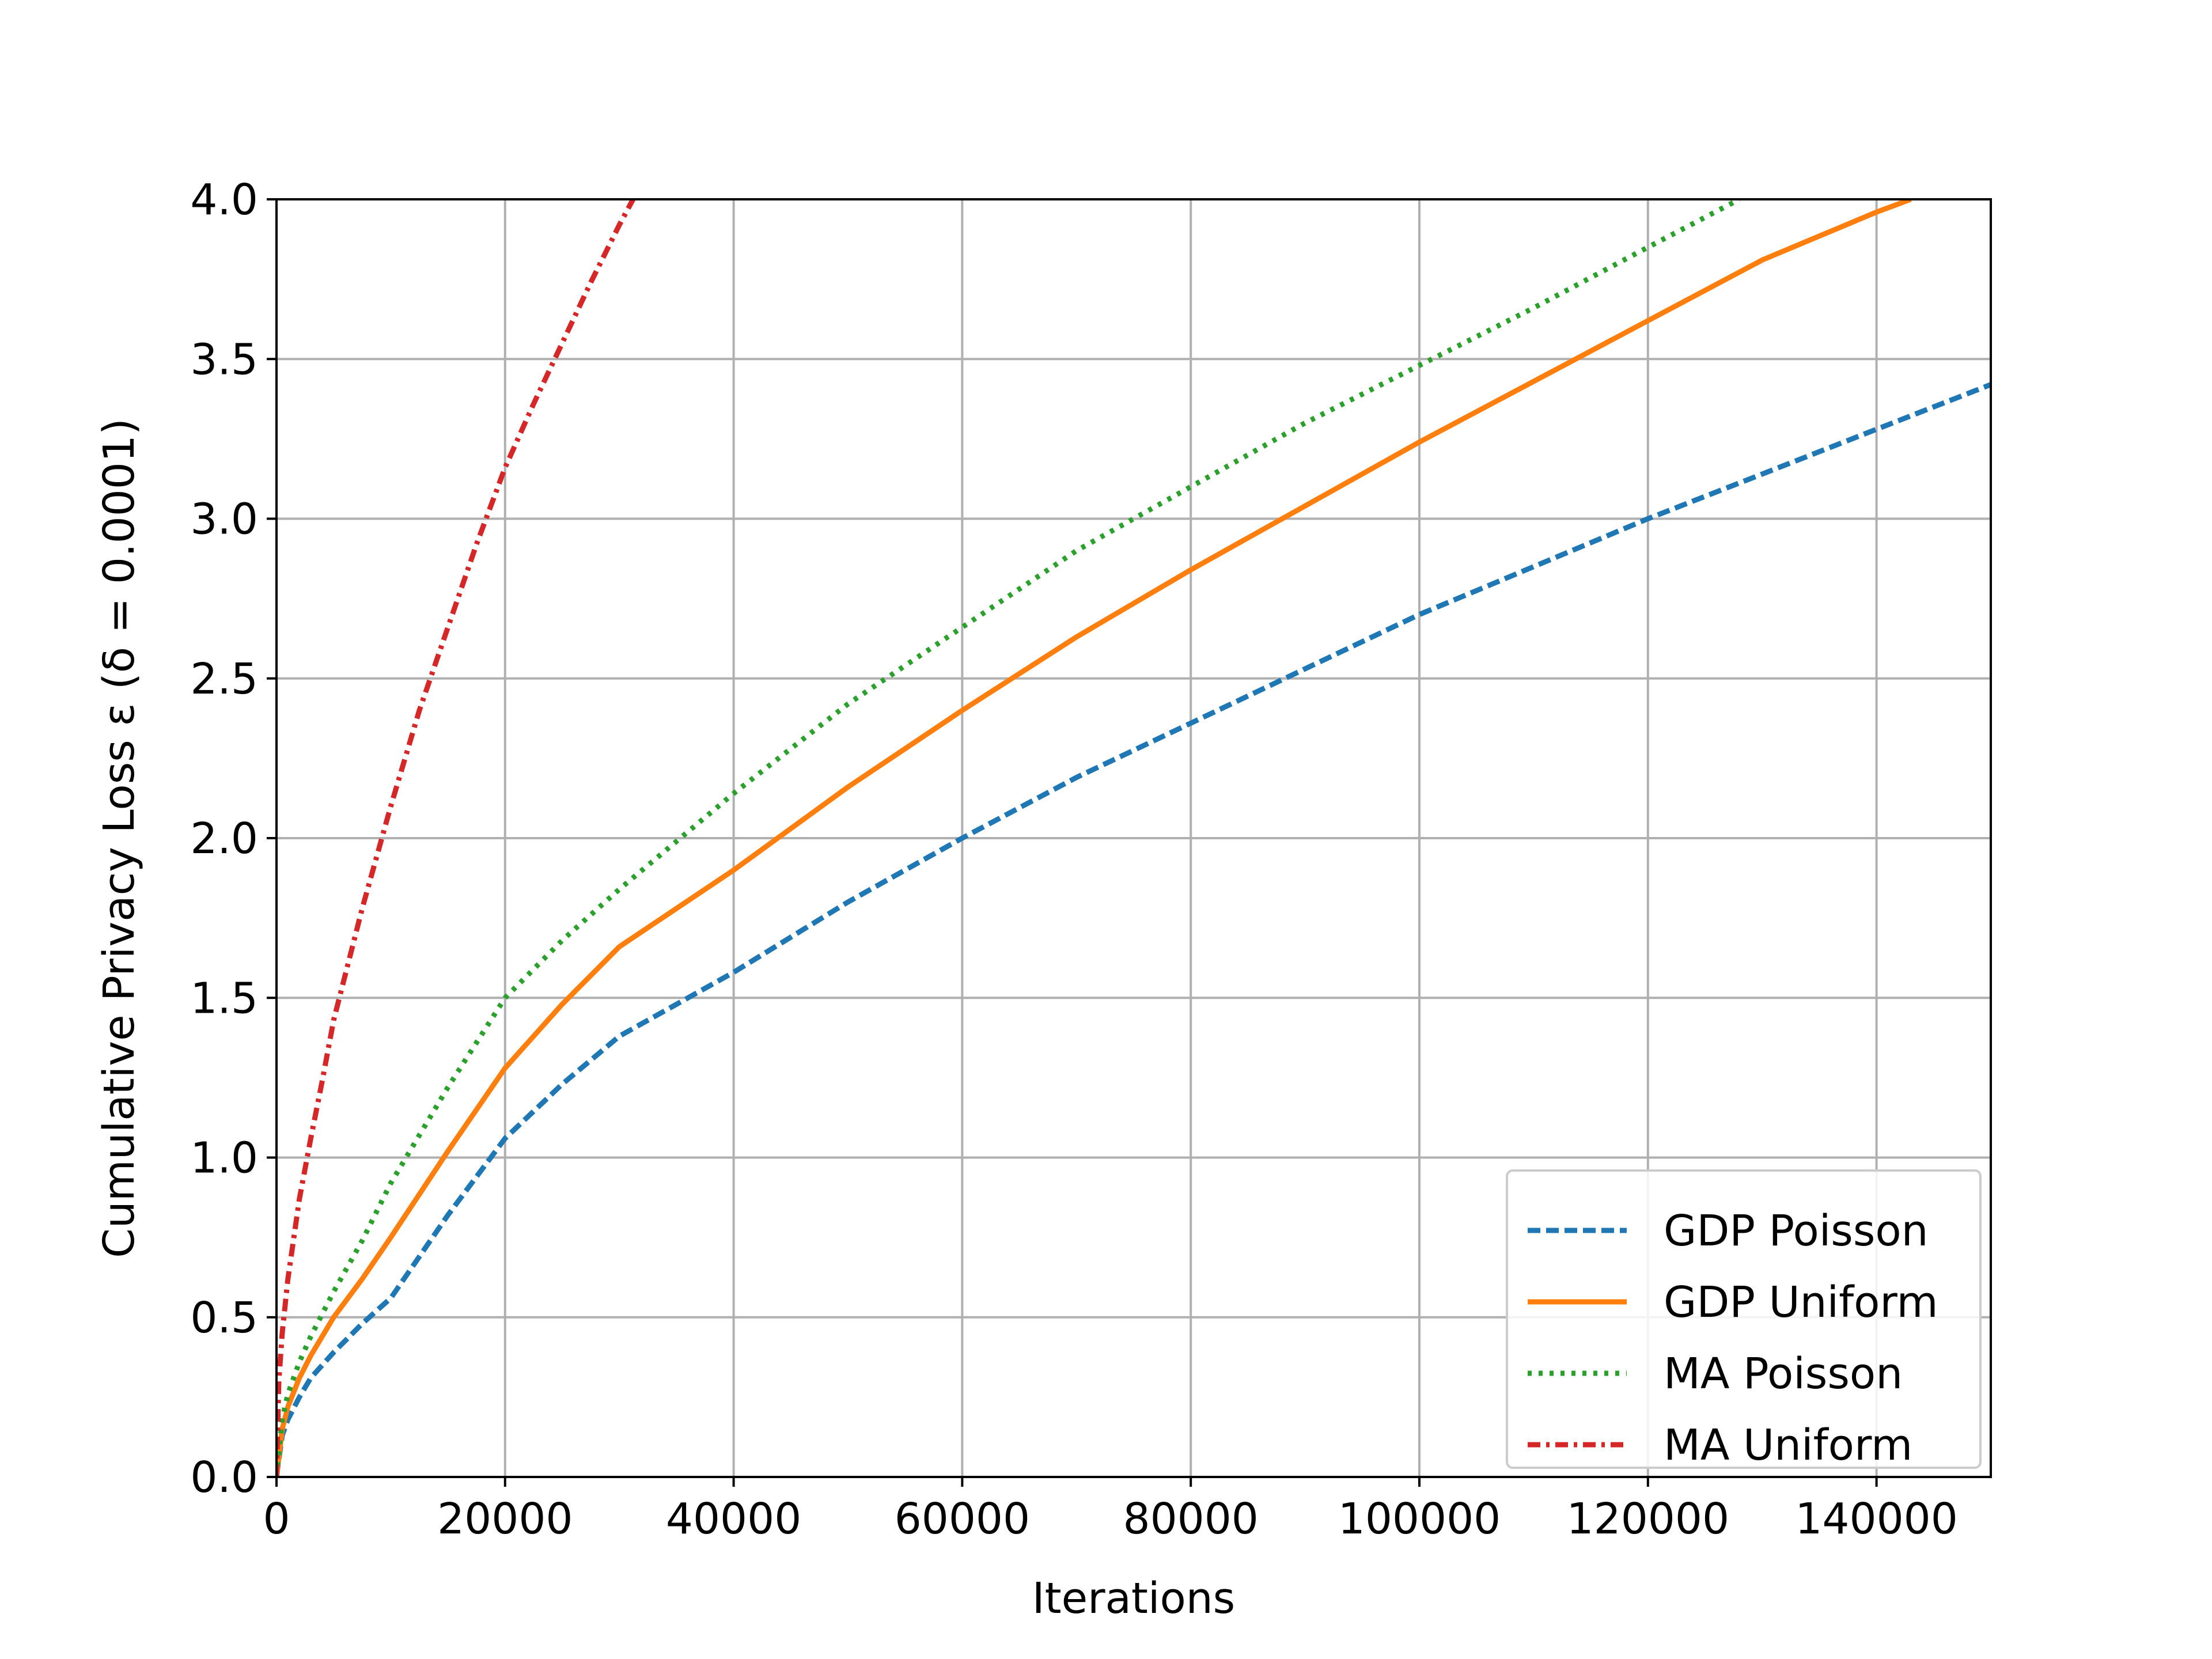 This screenshot has height=1659, width=2212. Describe the element at coordinates (224, 359) in the screenshot. I see `y-tick-label: 3.5` at that location.